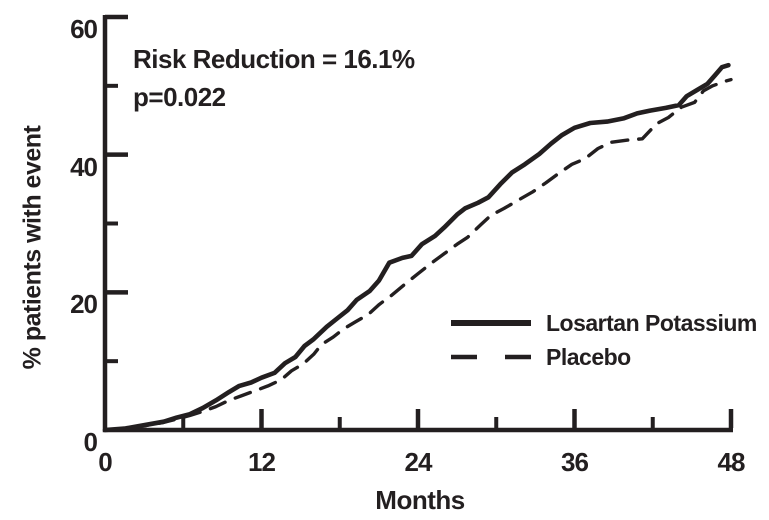  I want to click on legend-item-placebo: Placebo, so click(603, 357).